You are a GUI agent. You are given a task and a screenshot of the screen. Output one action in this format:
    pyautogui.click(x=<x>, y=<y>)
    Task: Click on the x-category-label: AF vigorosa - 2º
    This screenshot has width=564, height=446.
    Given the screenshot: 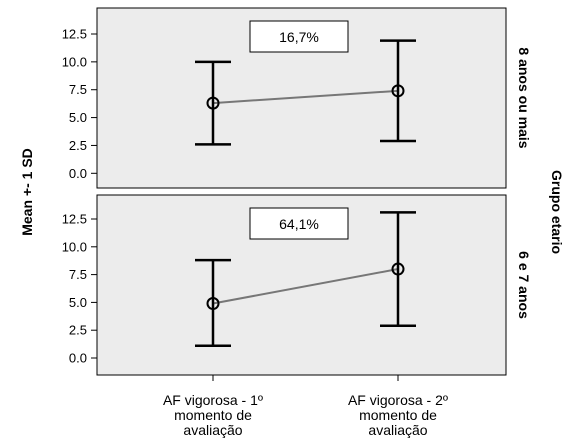 What is the action you would take?
    pyautogui.click(x=398, y=400)
    